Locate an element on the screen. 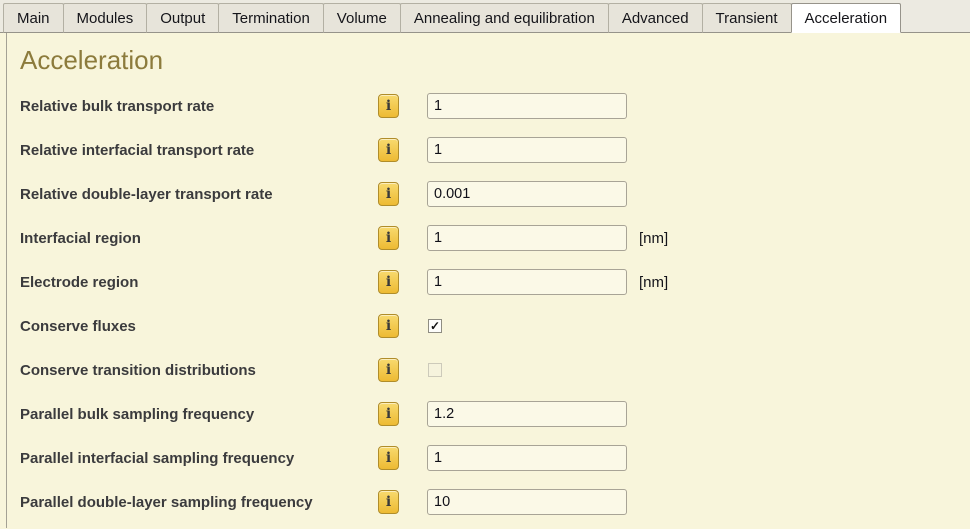 This screenshot has width=970, height=529. tab-label: Modules is located at coordinates (105, 18).